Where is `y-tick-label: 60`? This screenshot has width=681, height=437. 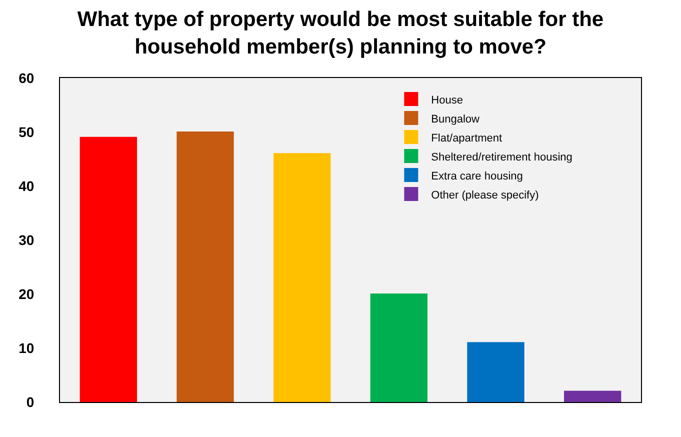
y-tick-label: 60 is located at coordinates (26, 78).